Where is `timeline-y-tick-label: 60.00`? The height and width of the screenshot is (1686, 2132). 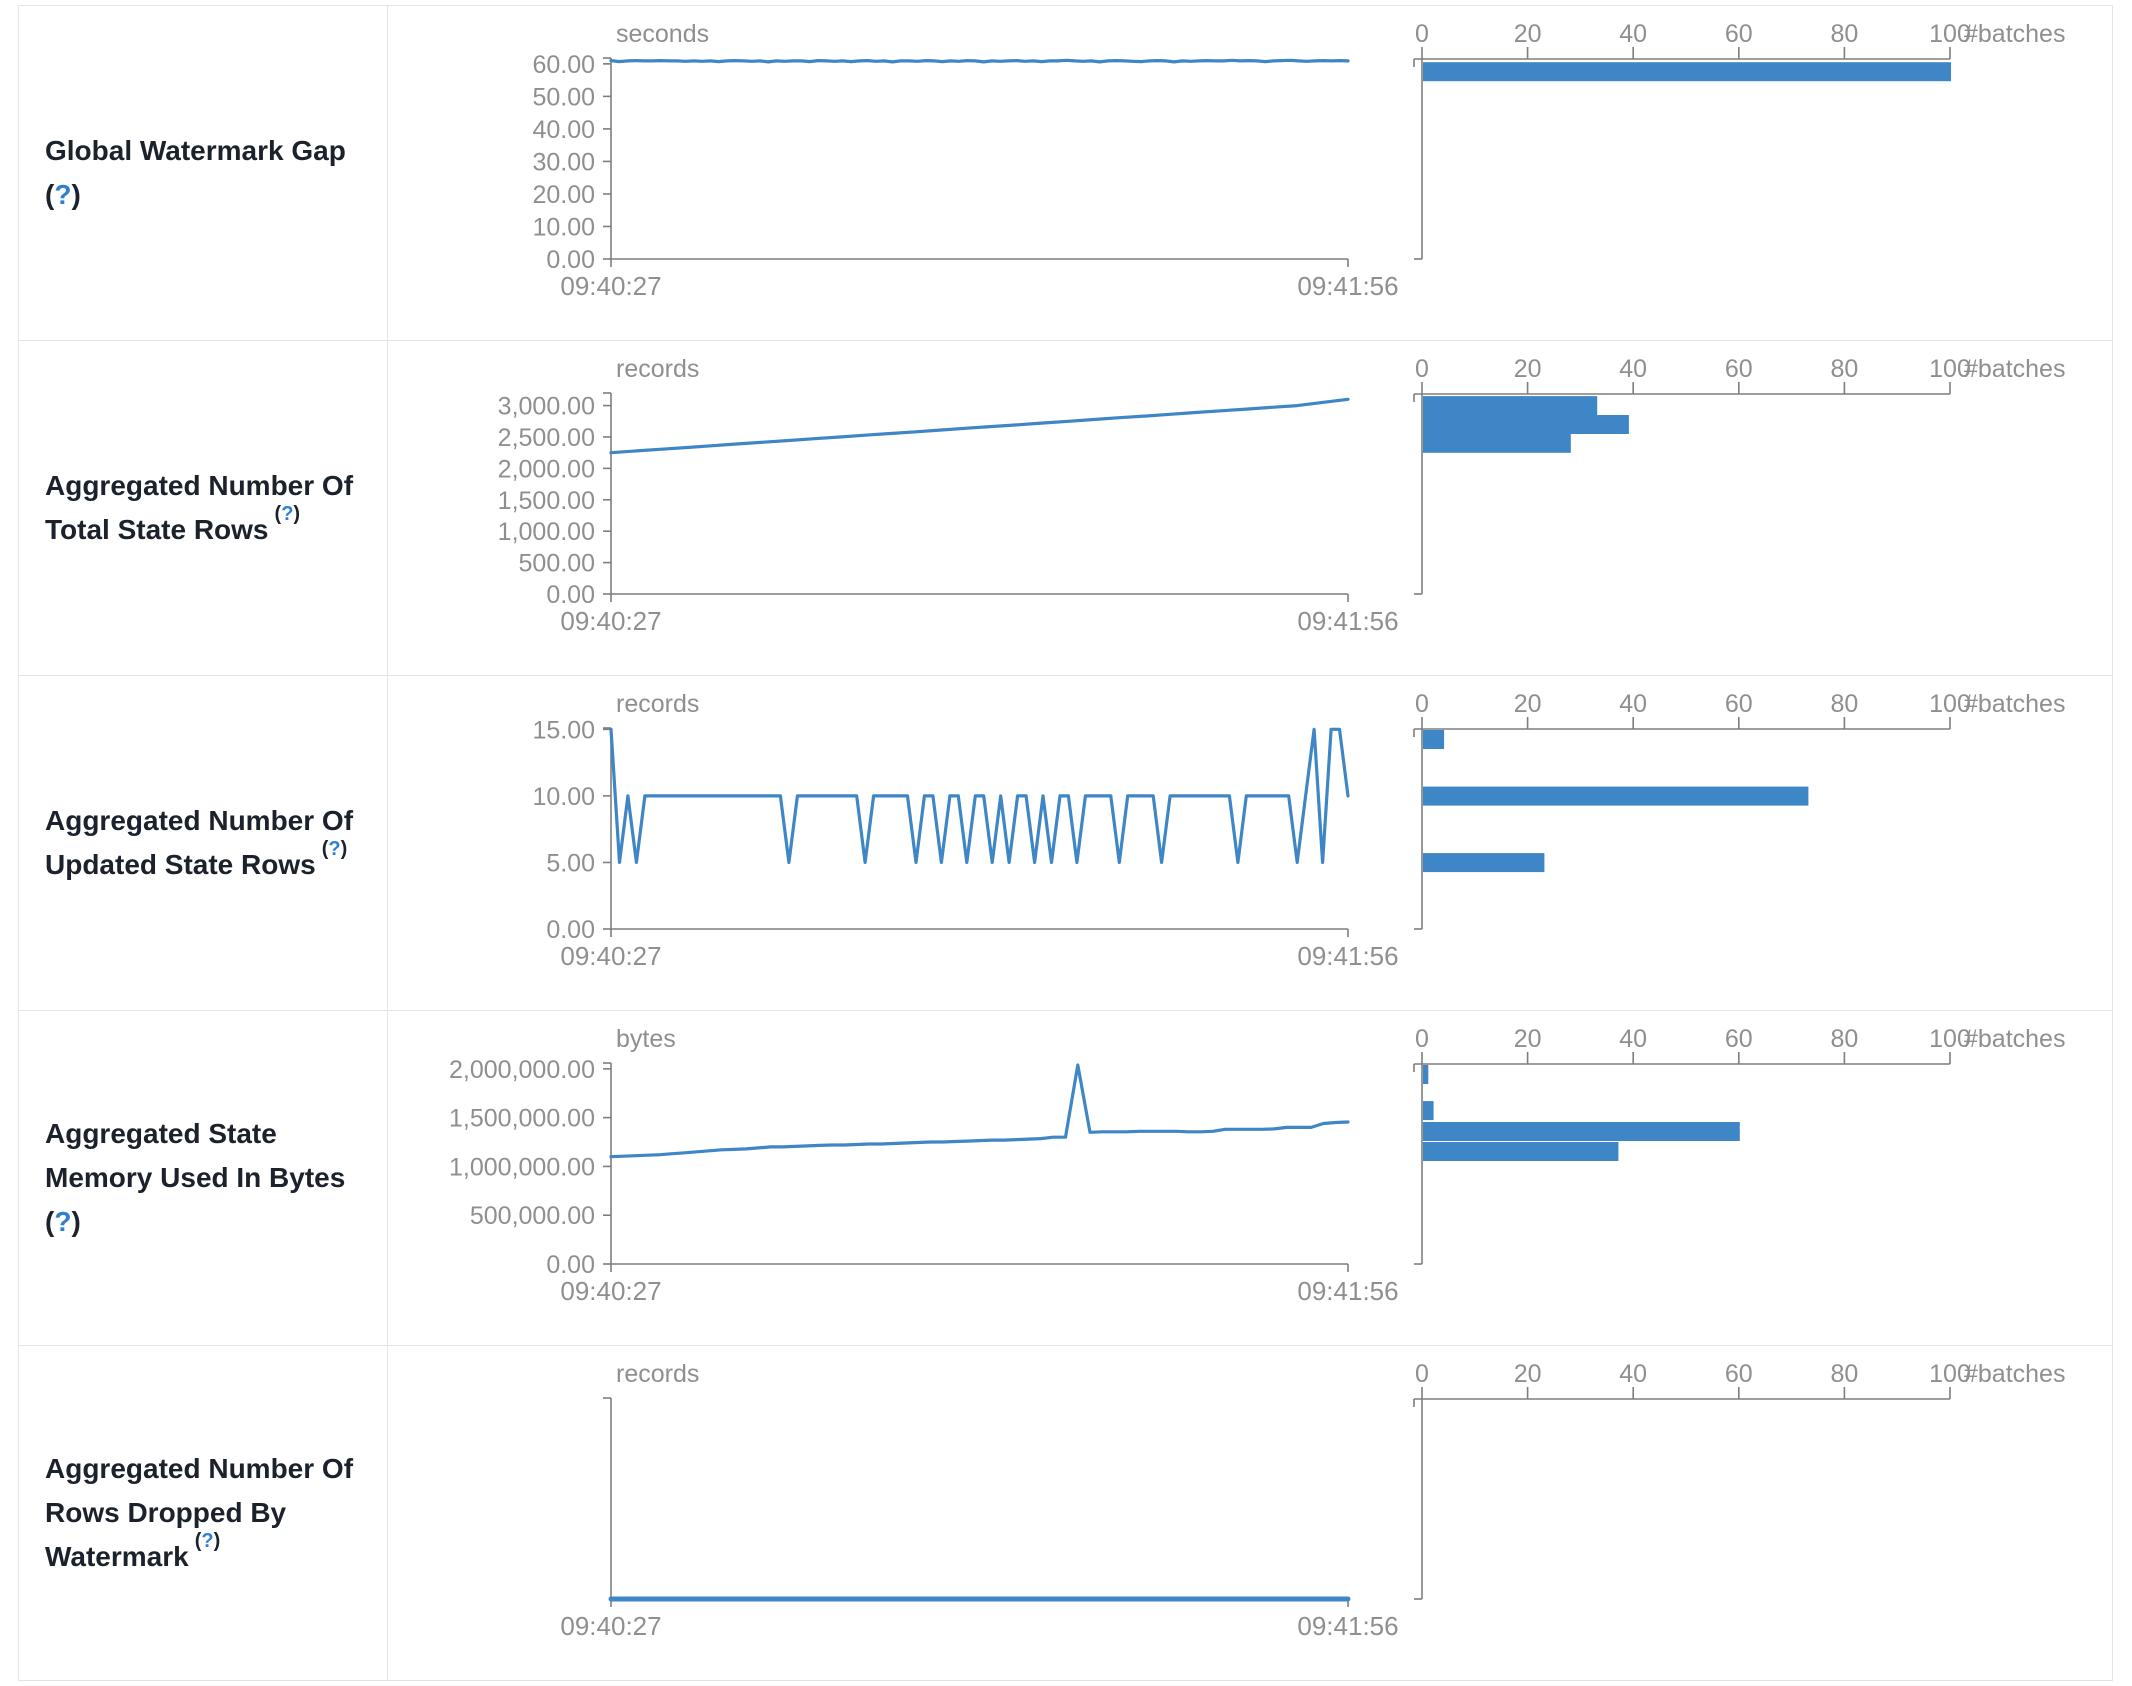
timeline-y-tick-label: 60.00 is located at coordinates (563, 65).